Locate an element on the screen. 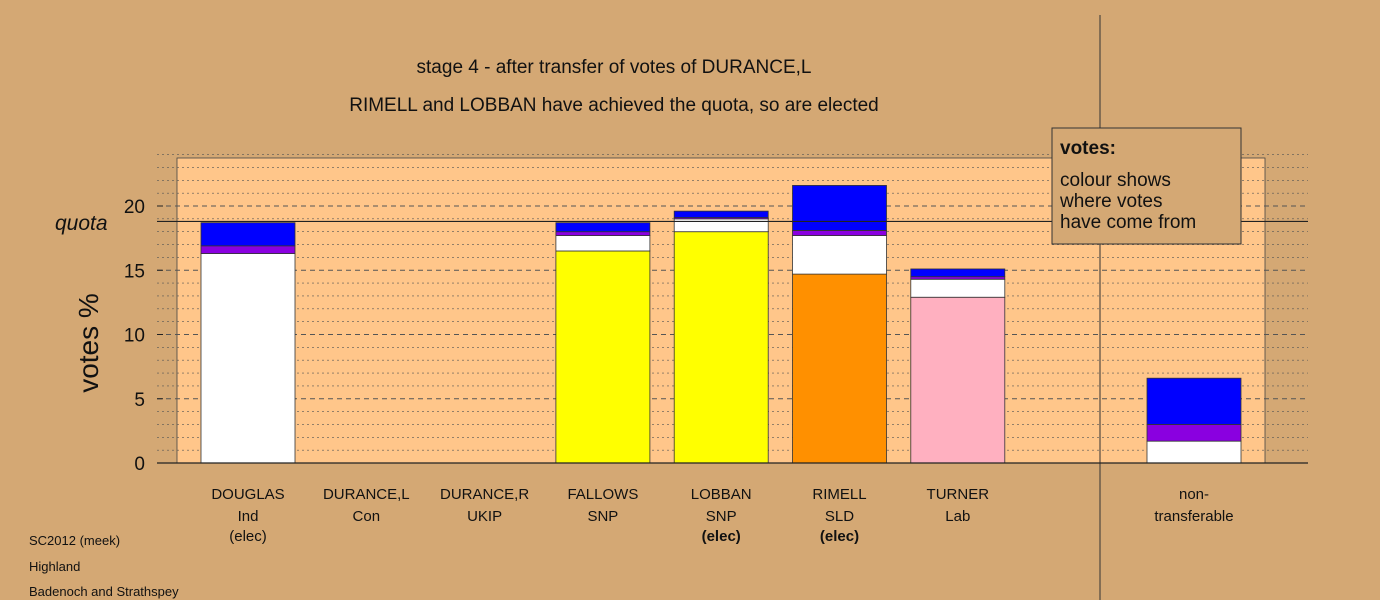 The width and height of the screenshot is (1380, 600). candidate-party: UKIP is located at coordinates (484, 516).